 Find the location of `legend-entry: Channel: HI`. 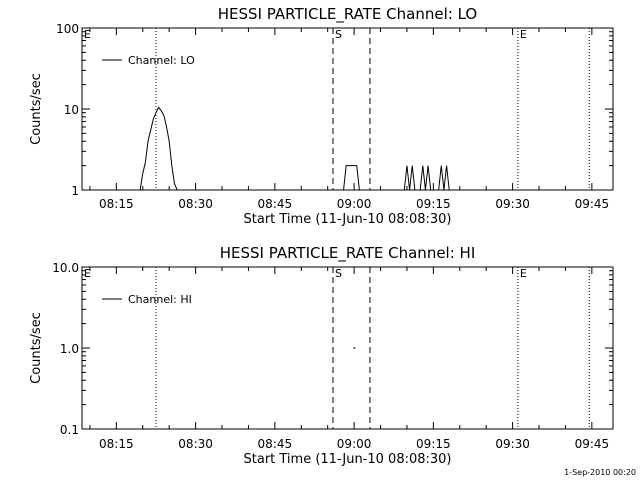

legend-entry: Channel: HI is located at coordinates (160, 299).